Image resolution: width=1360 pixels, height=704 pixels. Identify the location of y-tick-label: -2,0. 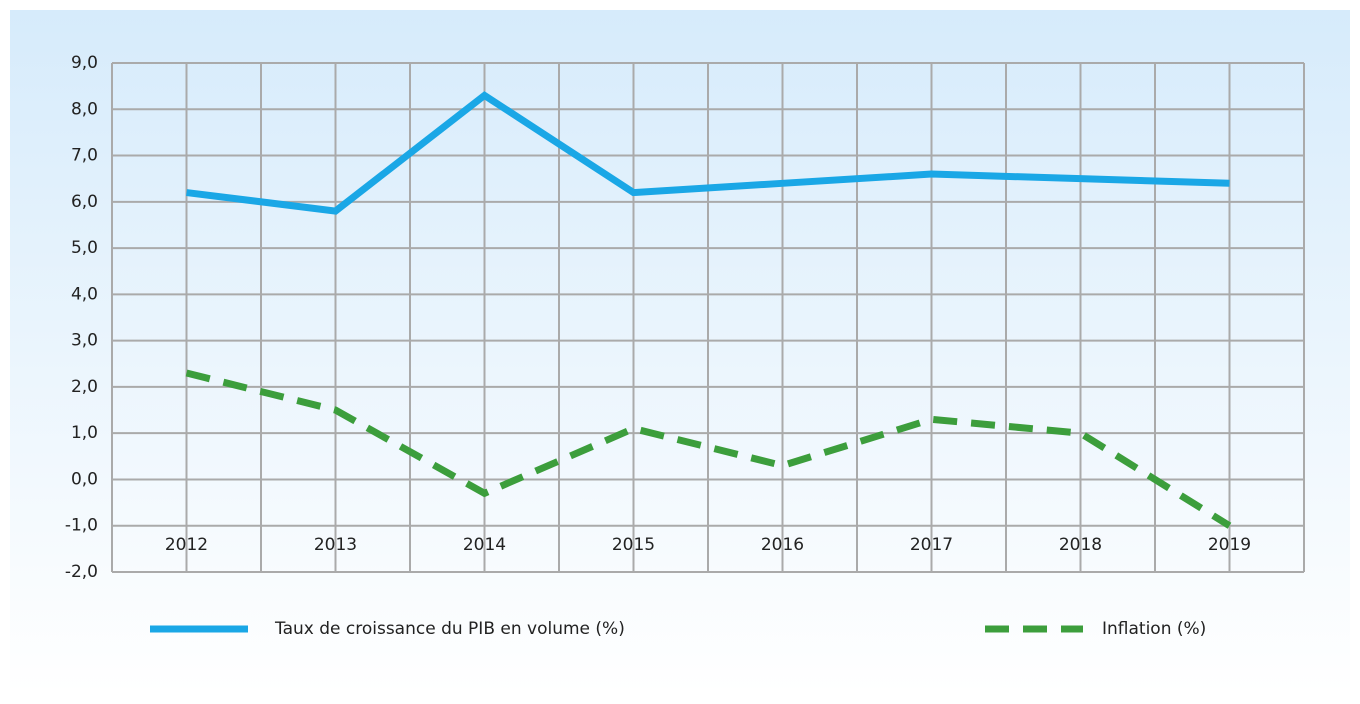
(81, 572).